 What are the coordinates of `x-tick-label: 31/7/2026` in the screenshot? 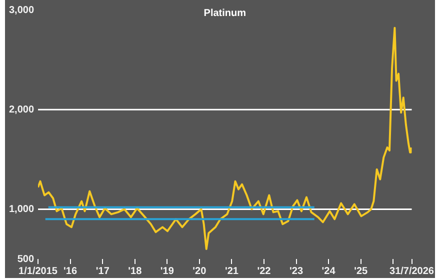 It's located at (412, 271).